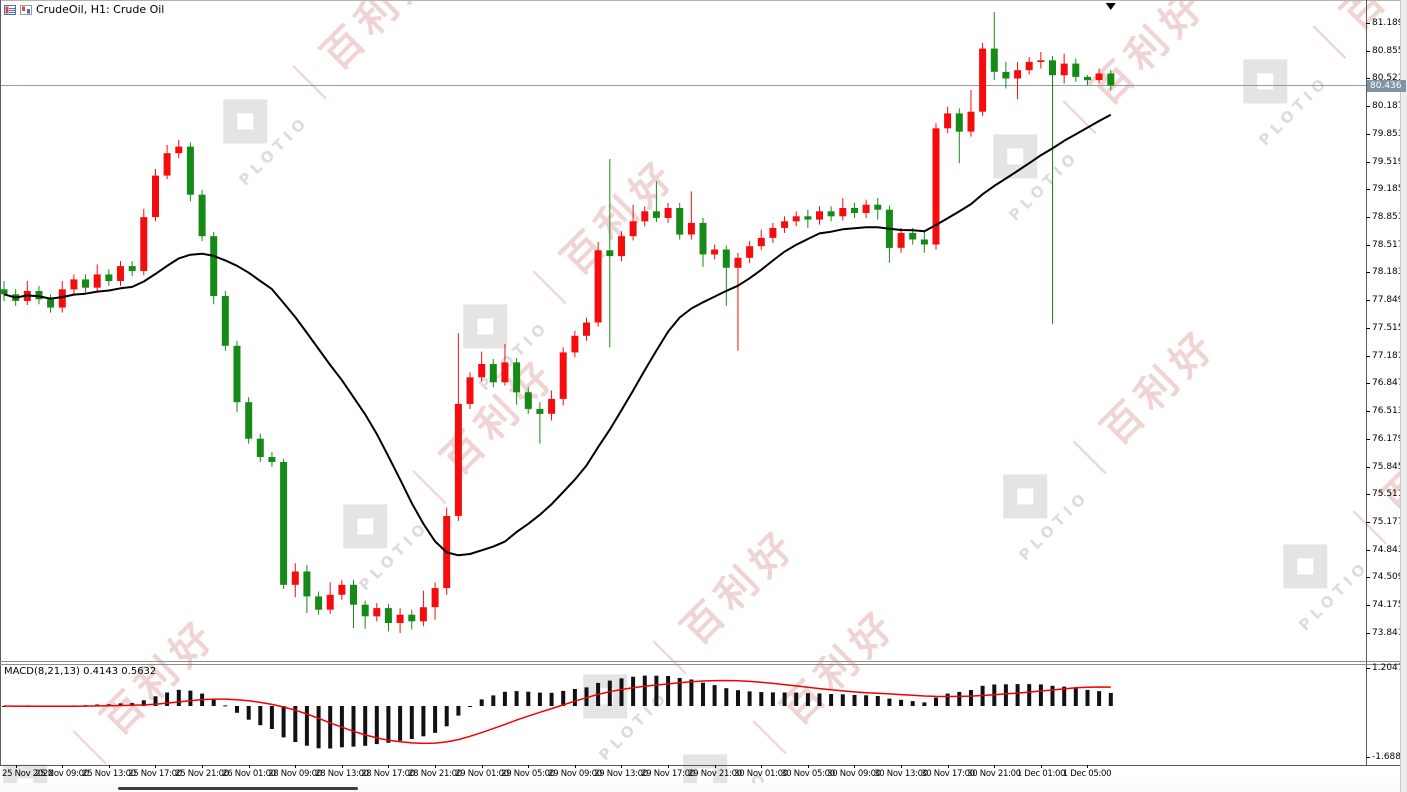  I want to click on price-axis-label: 81.189, so click(1388, 23).